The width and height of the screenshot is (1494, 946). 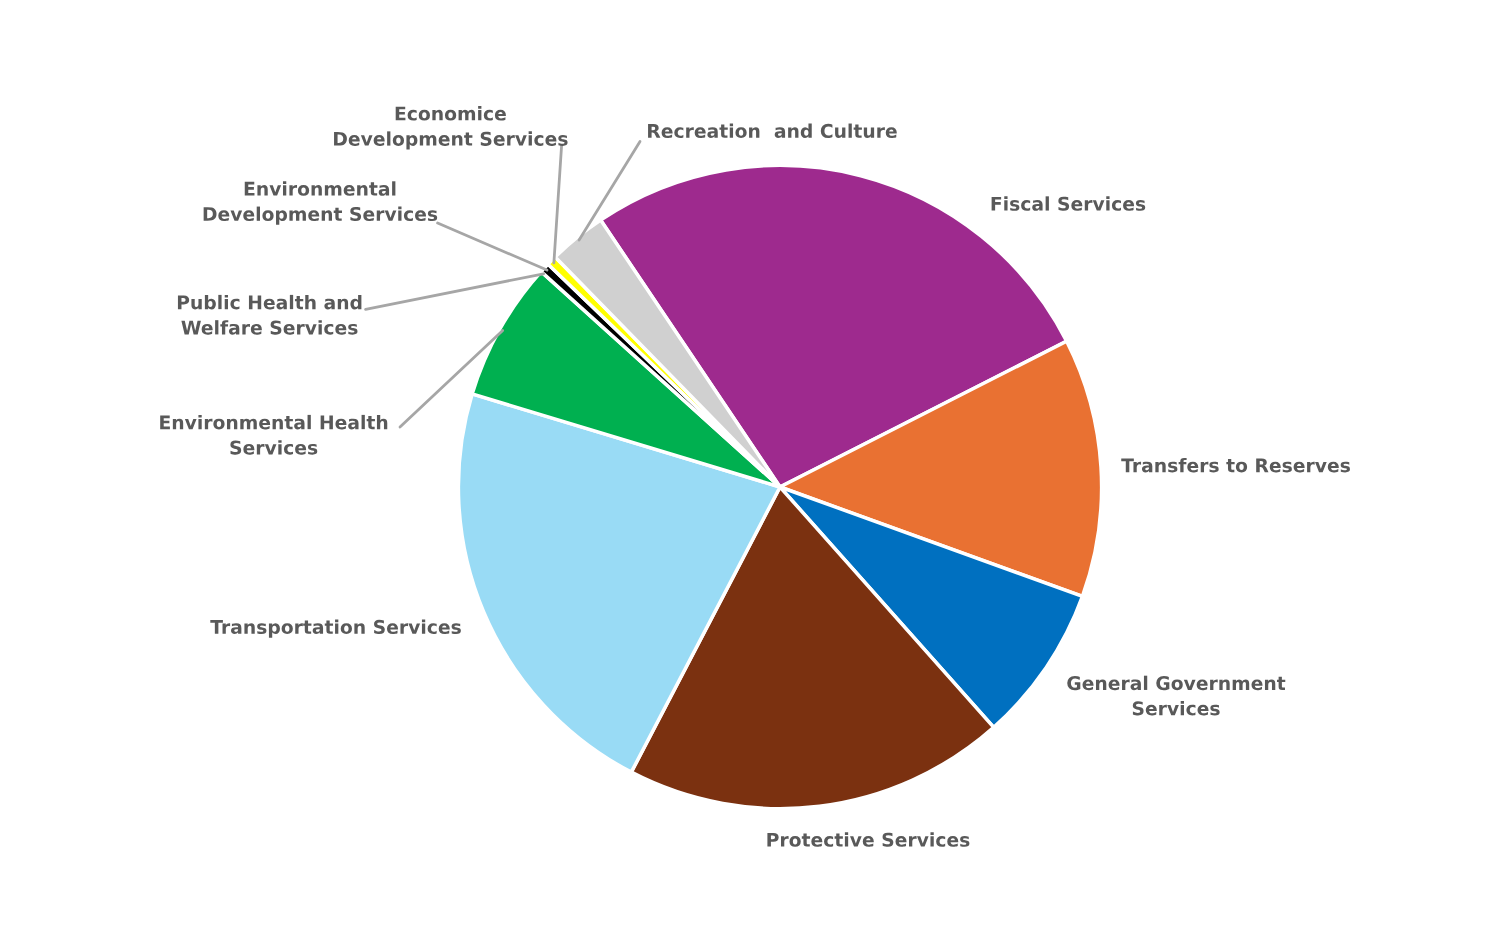 What do you see at coordinates (335, 628) in the screenshot?
I see `slice-label: Transportation Services` at bounding box center [335, 628].